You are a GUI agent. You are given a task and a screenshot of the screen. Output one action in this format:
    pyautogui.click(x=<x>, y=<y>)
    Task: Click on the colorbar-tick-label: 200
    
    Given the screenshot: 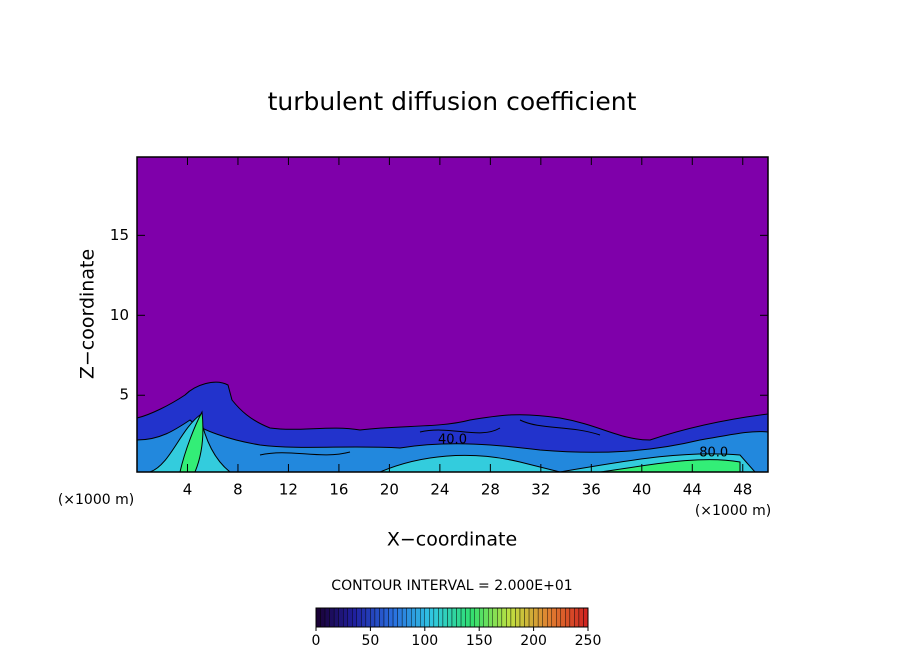 What is the action you would take?
    pyautogui.click(x=533, y=641)
    